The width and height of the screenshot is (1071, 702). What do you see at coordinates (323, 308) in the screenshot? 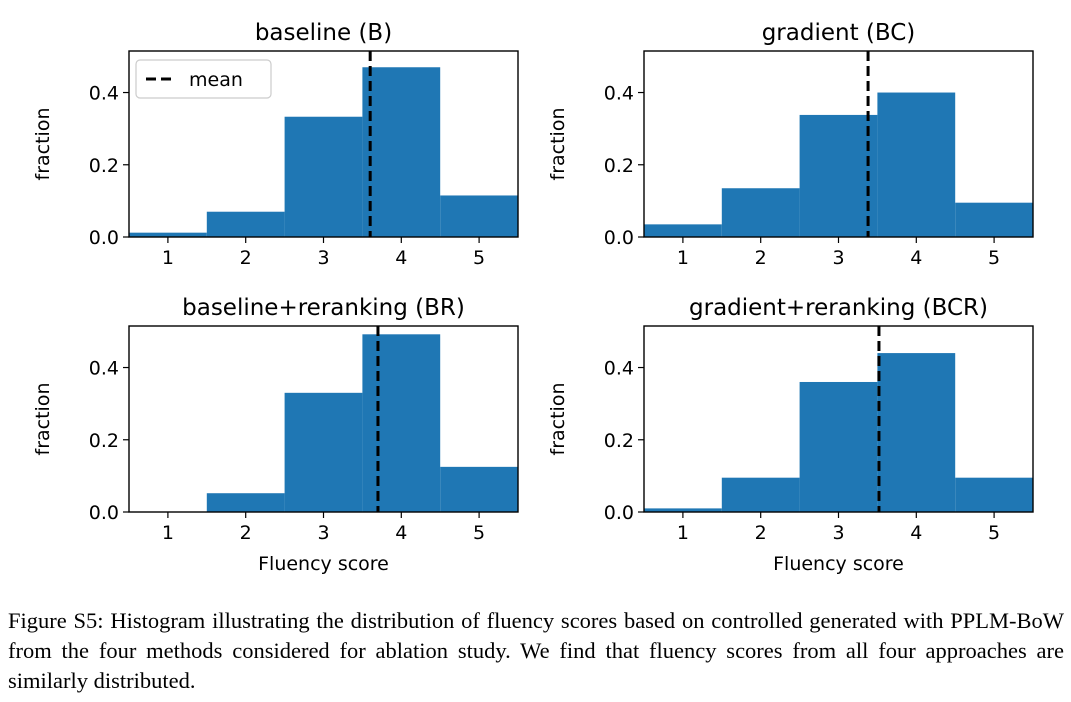
I see `chart-title: baseline+reranking (BR)` at bounding box center [323, 308].